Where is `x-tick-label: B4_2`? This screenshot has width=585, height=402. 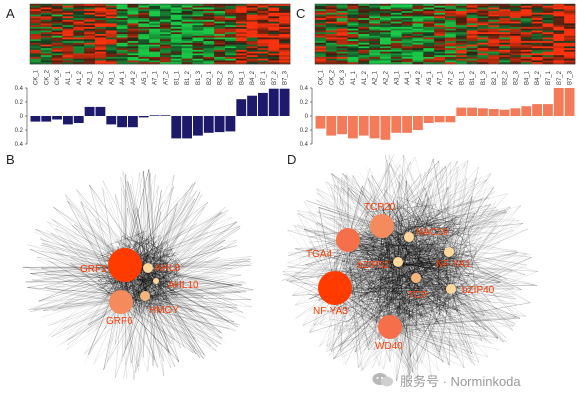 x-tick-label: B4_2 is located at coordinates (538, 77).